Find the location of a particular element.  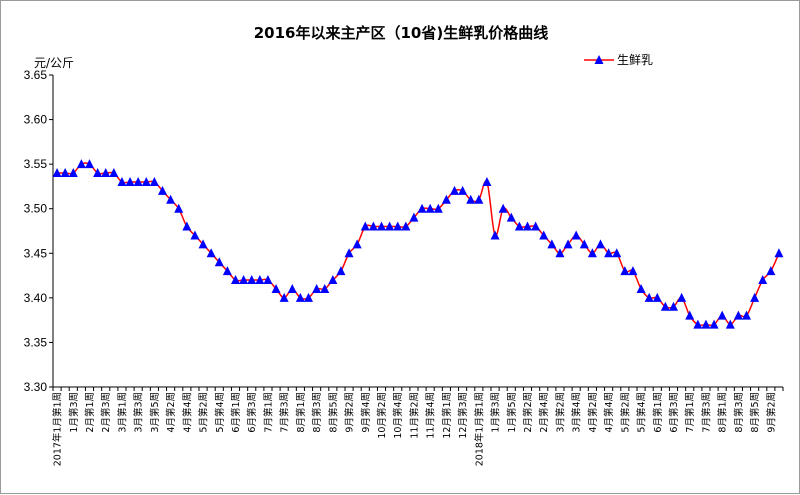

legend-marker-icon is located at coordinates (599, 59).